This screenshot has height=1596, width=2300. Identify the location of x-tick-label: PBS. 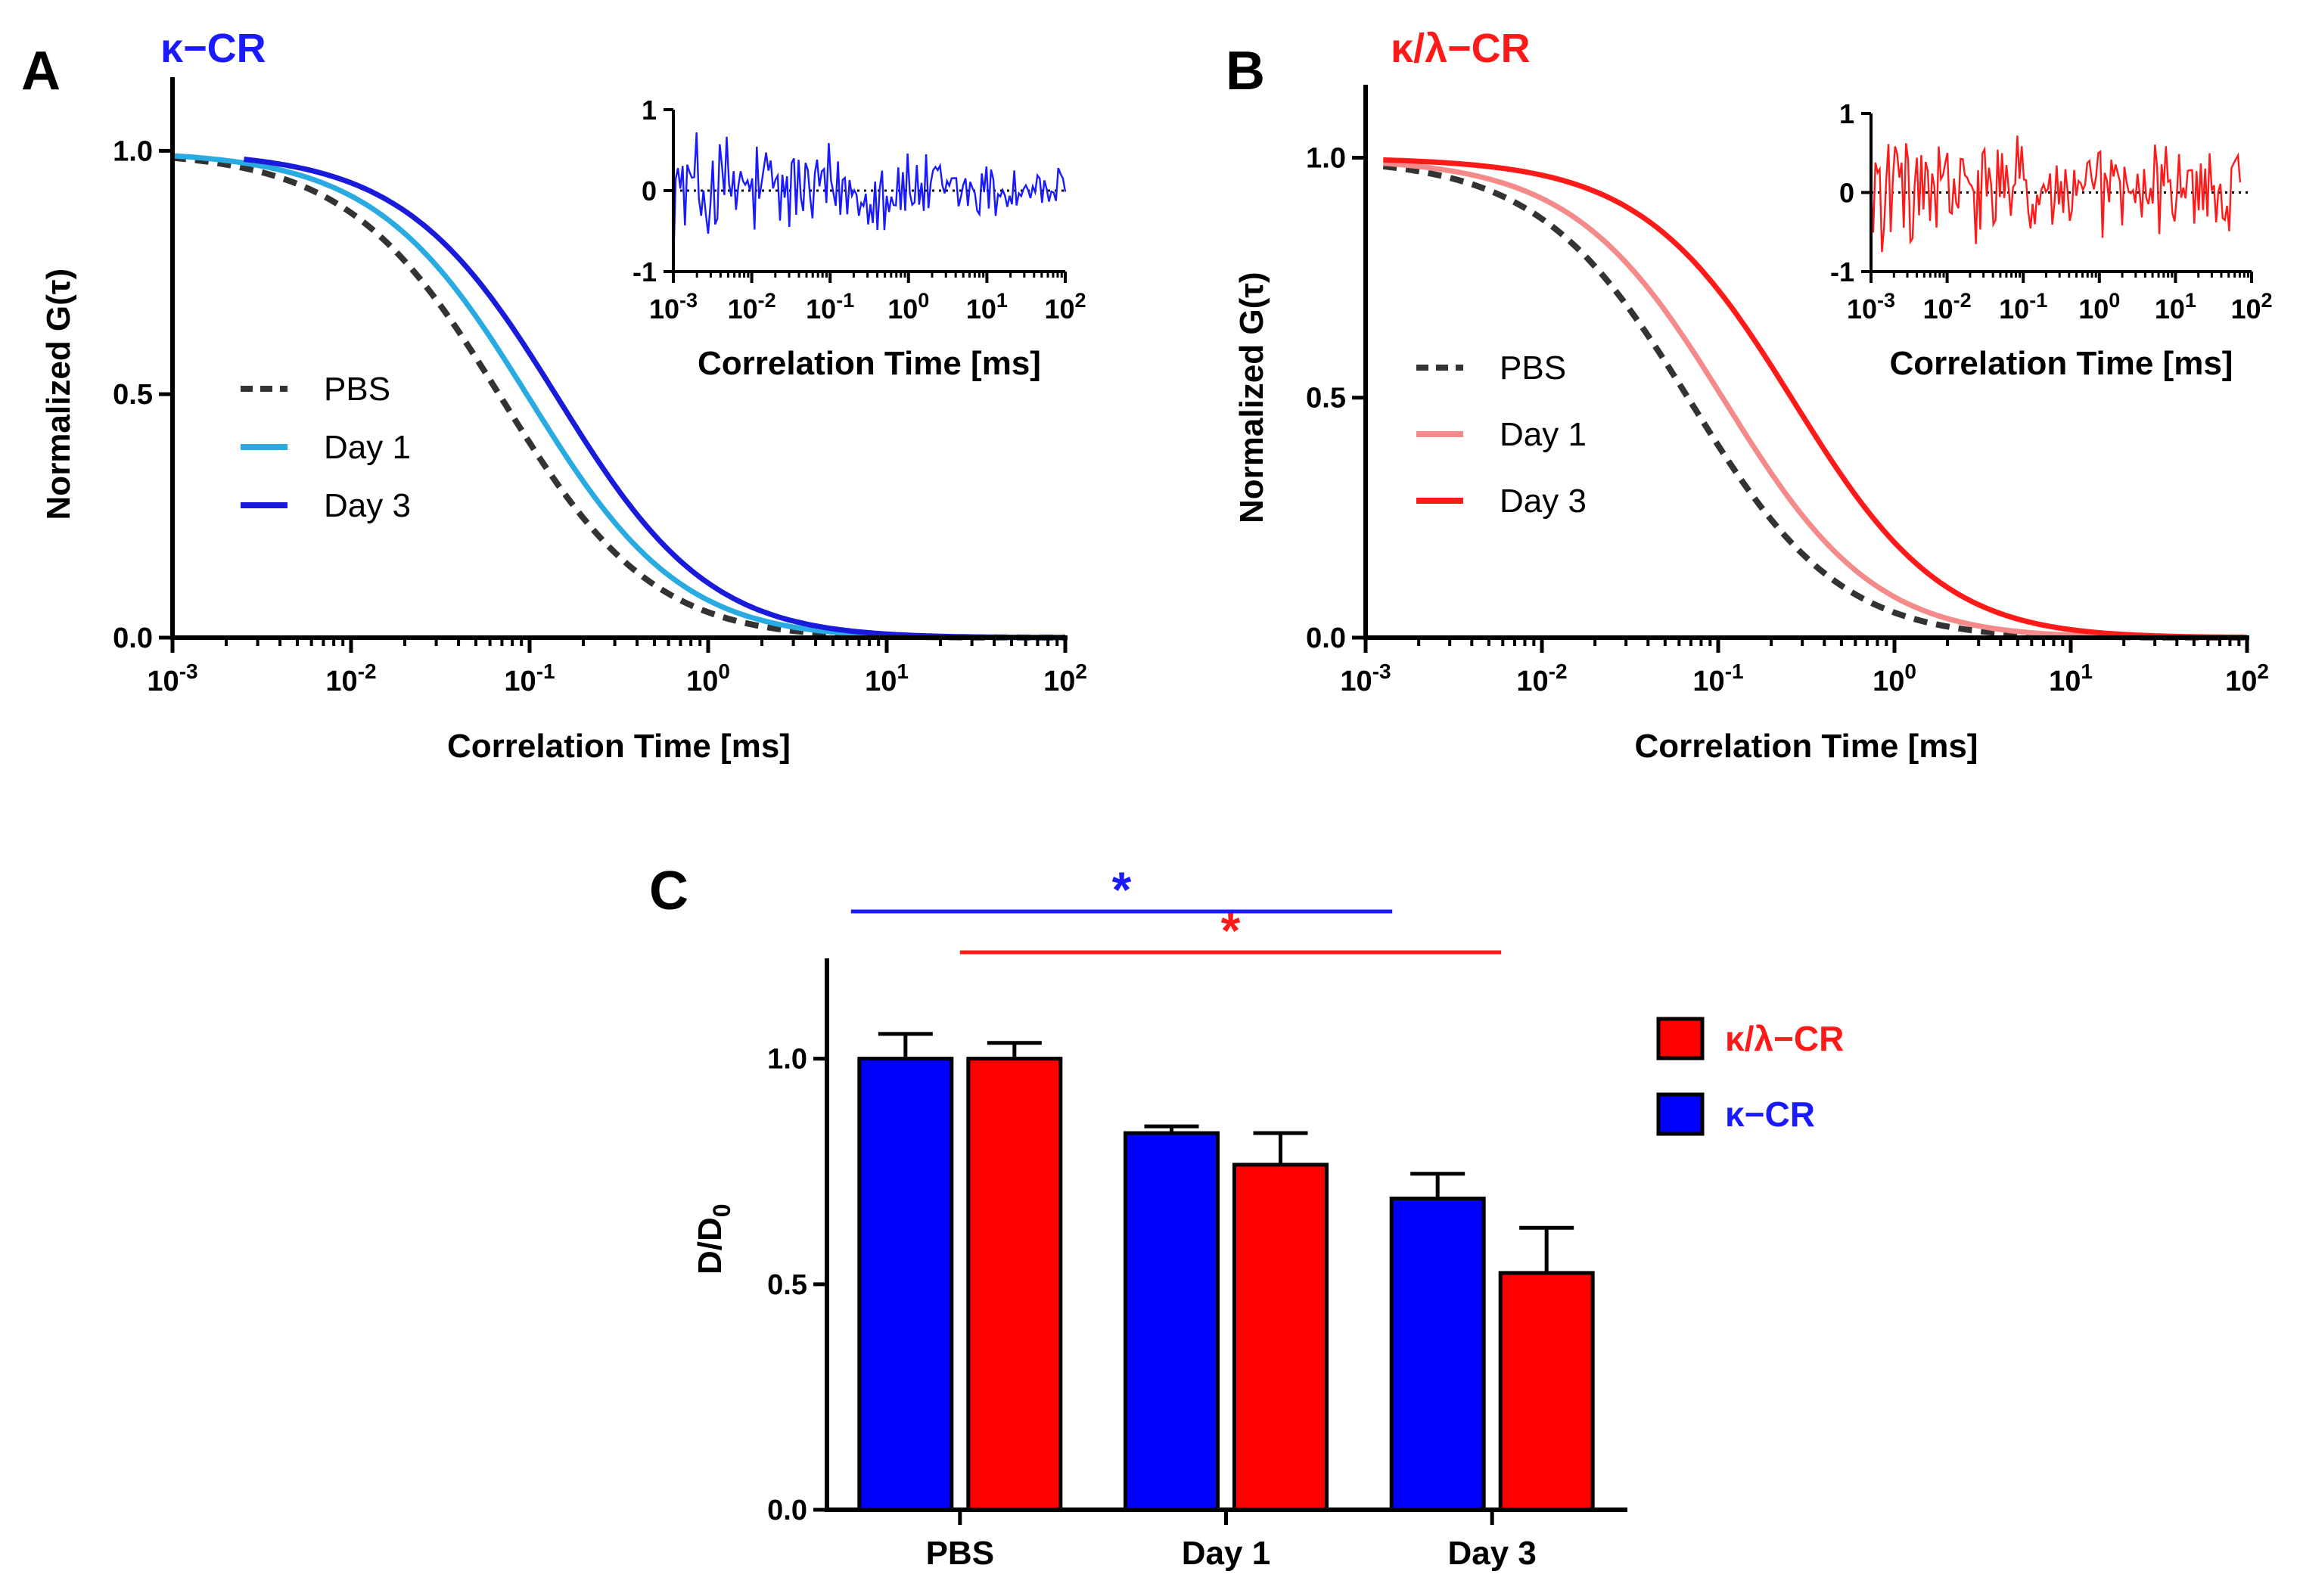
(960, 1553).